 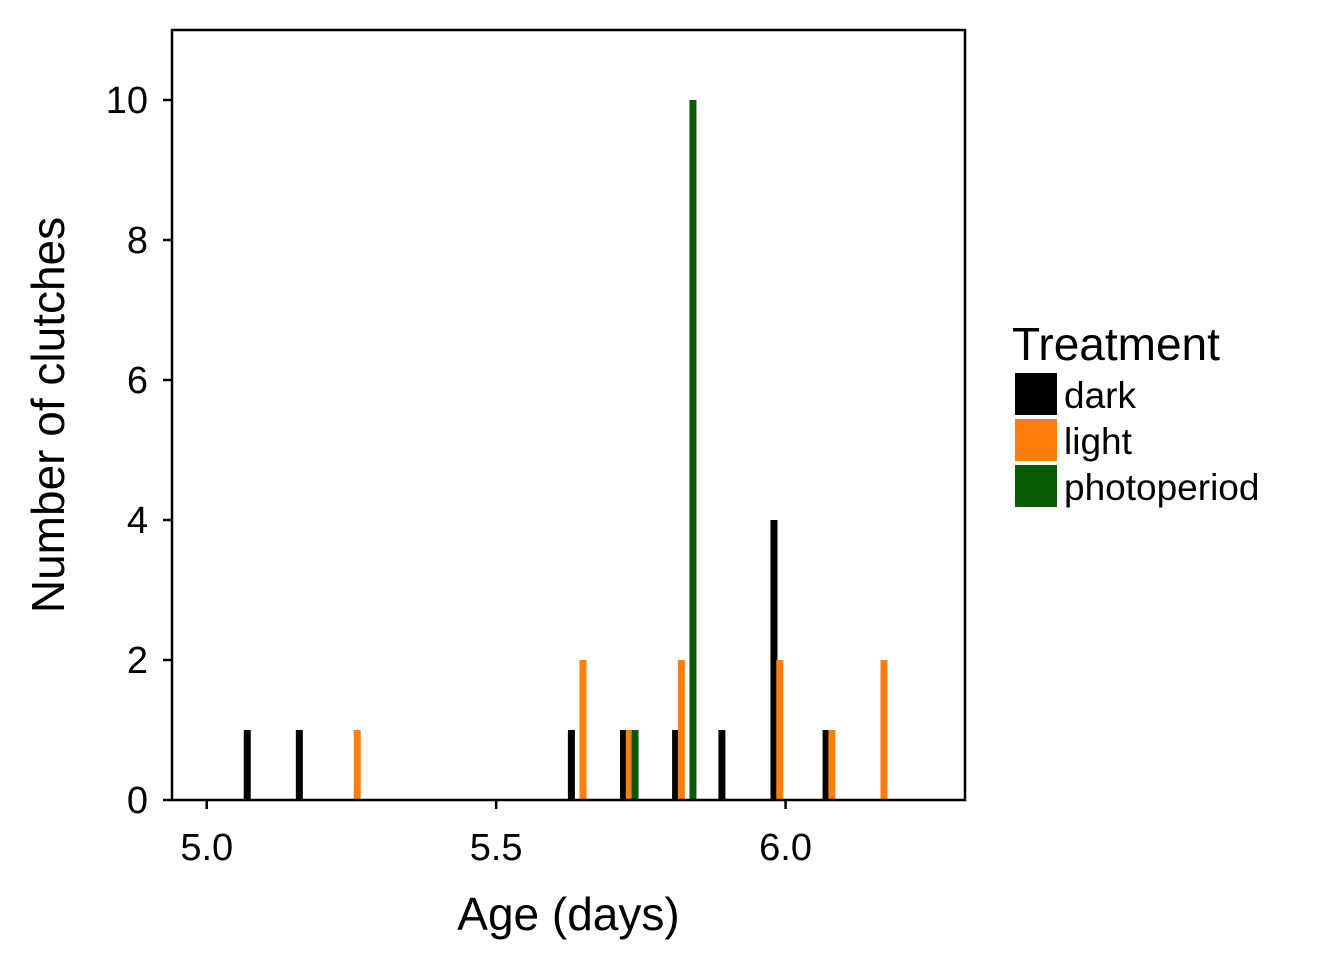 I want to click on legend-title: Treatment, so click(x=1116, y=344).